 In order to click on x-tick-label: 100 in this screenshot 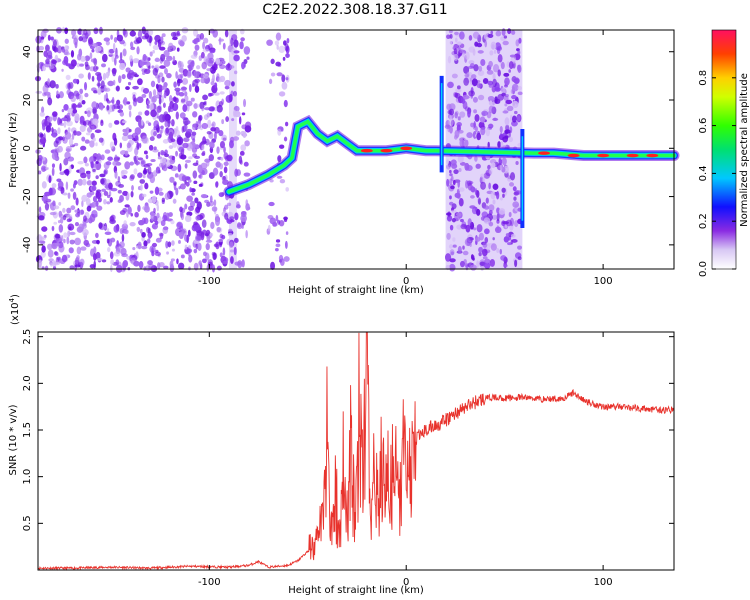, I will do `click(603, 582)`.